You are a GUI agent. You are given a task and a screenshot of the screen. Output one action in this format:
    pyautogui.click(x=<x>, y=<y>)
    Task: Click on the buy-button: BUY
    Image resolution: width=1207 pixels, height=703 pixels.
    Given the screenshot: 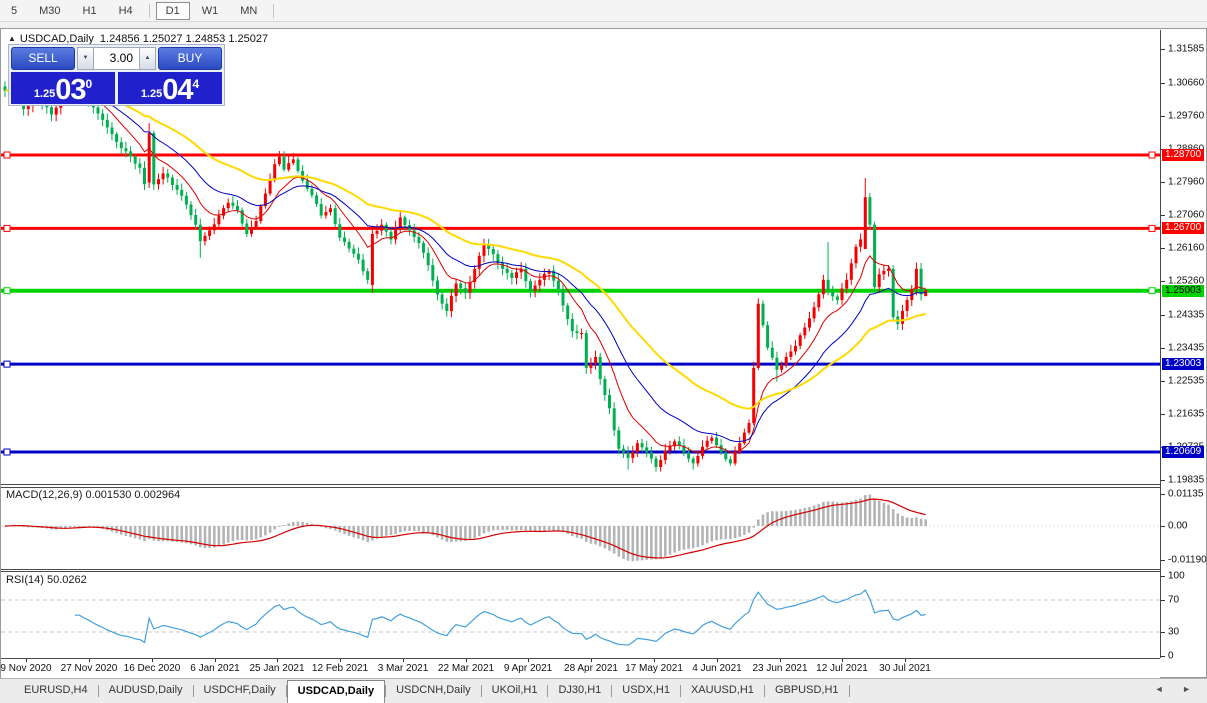 What is the action you would take?
    pyautogui.click(x=190, y=58)
    